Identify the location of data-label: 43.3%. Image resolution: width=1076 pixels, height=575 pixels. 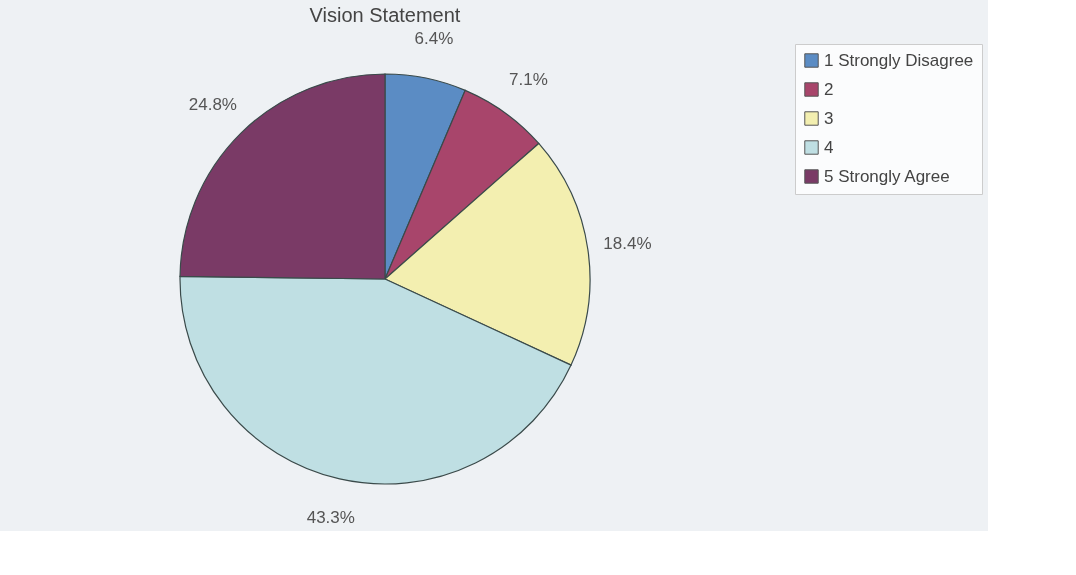
(330, 517).